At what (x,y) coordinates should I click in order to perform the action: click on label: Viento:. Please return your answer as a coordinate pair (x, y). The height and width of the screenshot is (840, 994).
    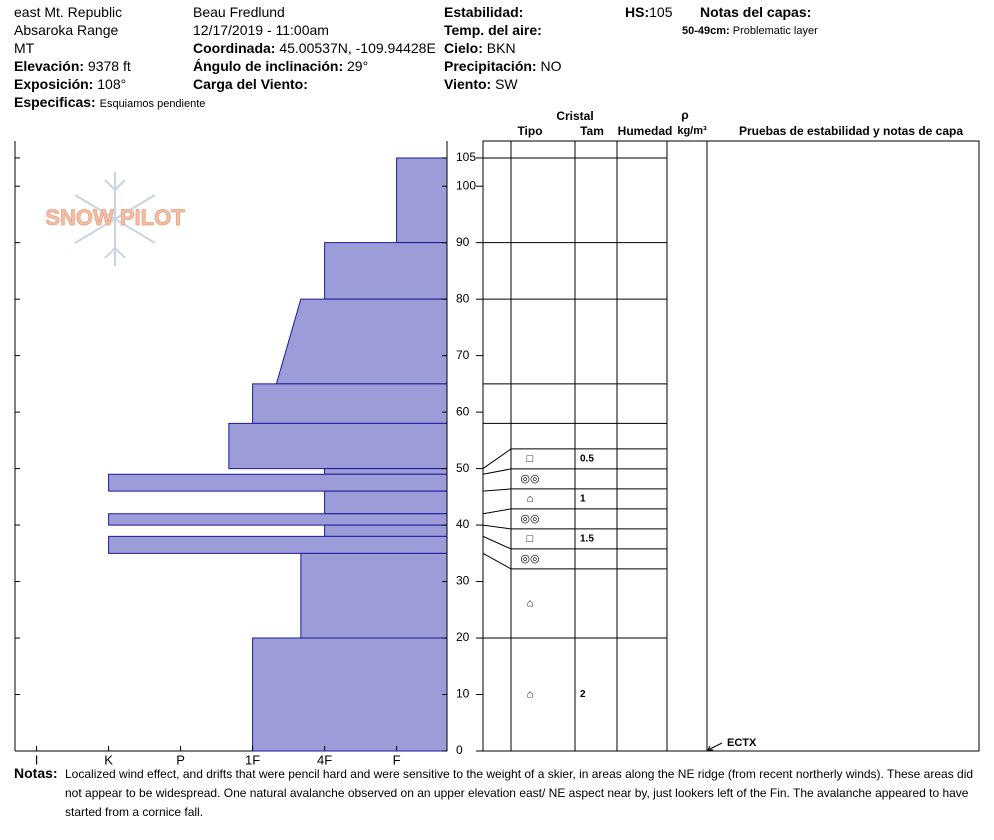
    Looking at the image, I should click on (468, 84).